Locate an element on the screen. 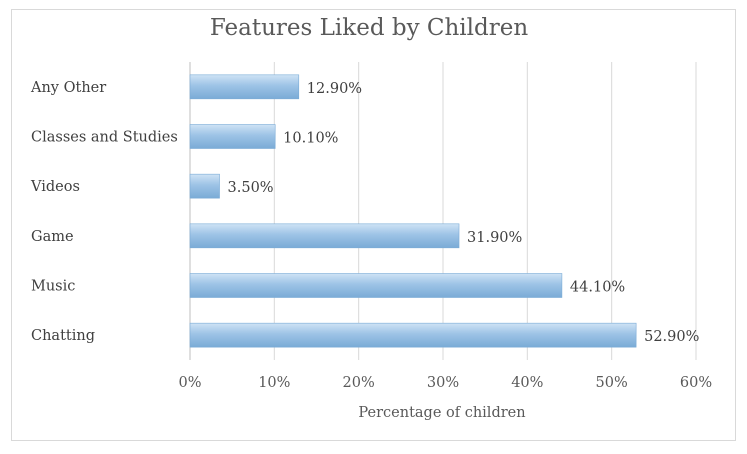 This screenshot has height=454, width=747. x-tick-label: 0% is located at coordinates (189, 383).